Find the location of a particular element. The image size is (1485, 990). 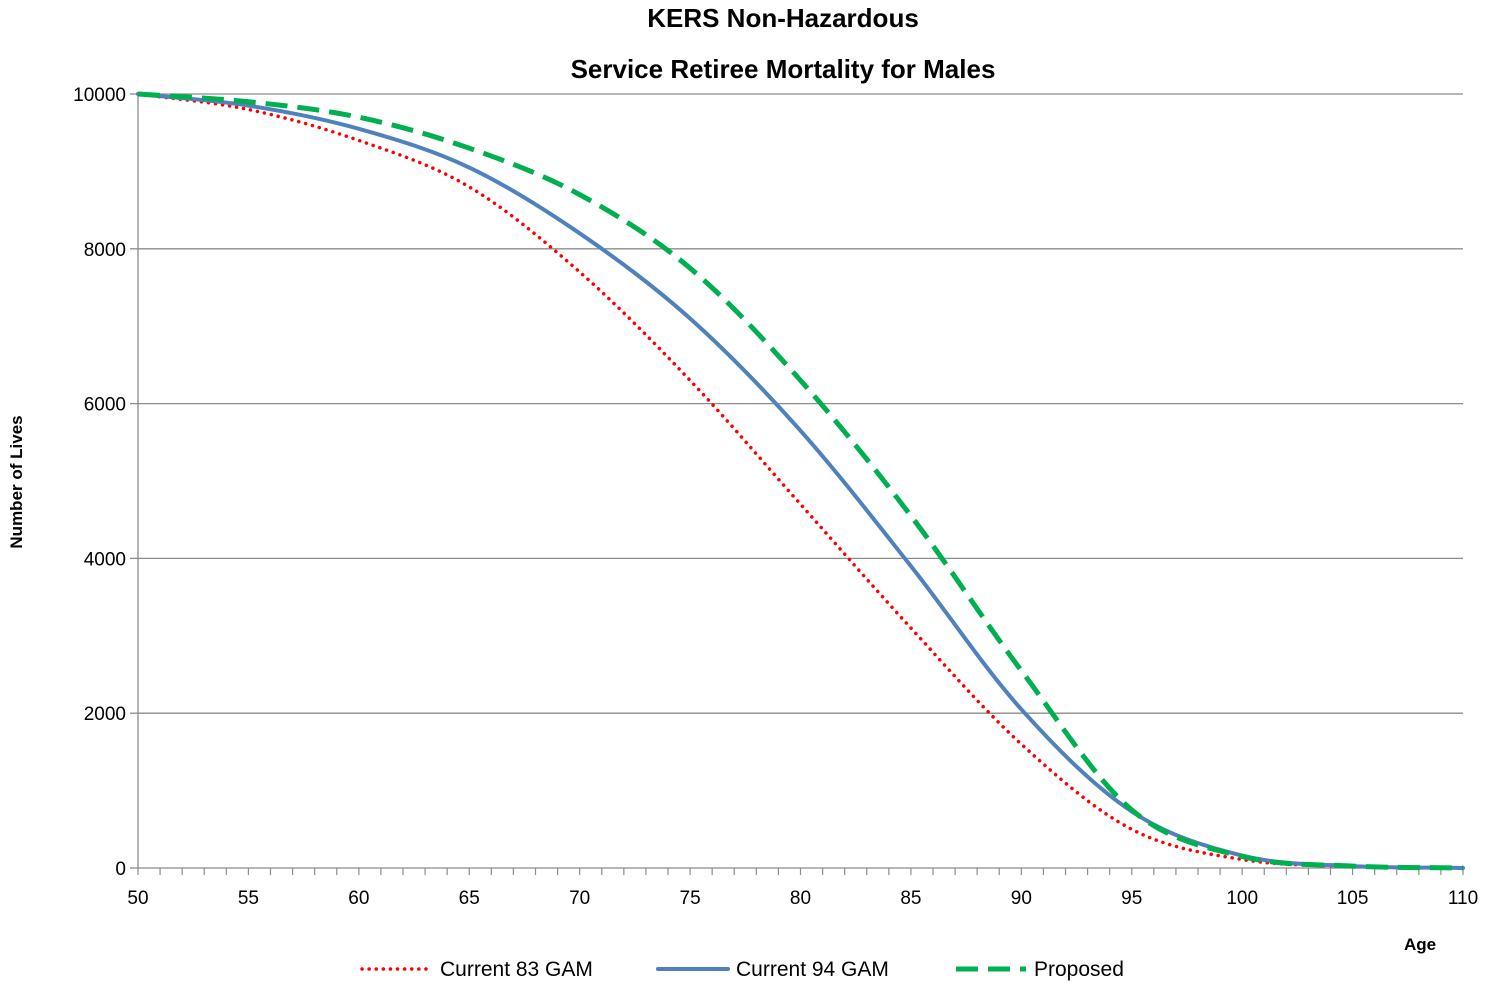

legend: Current 83 GAM Current 94 GAM Proposed is located at coordinates (742, 969).